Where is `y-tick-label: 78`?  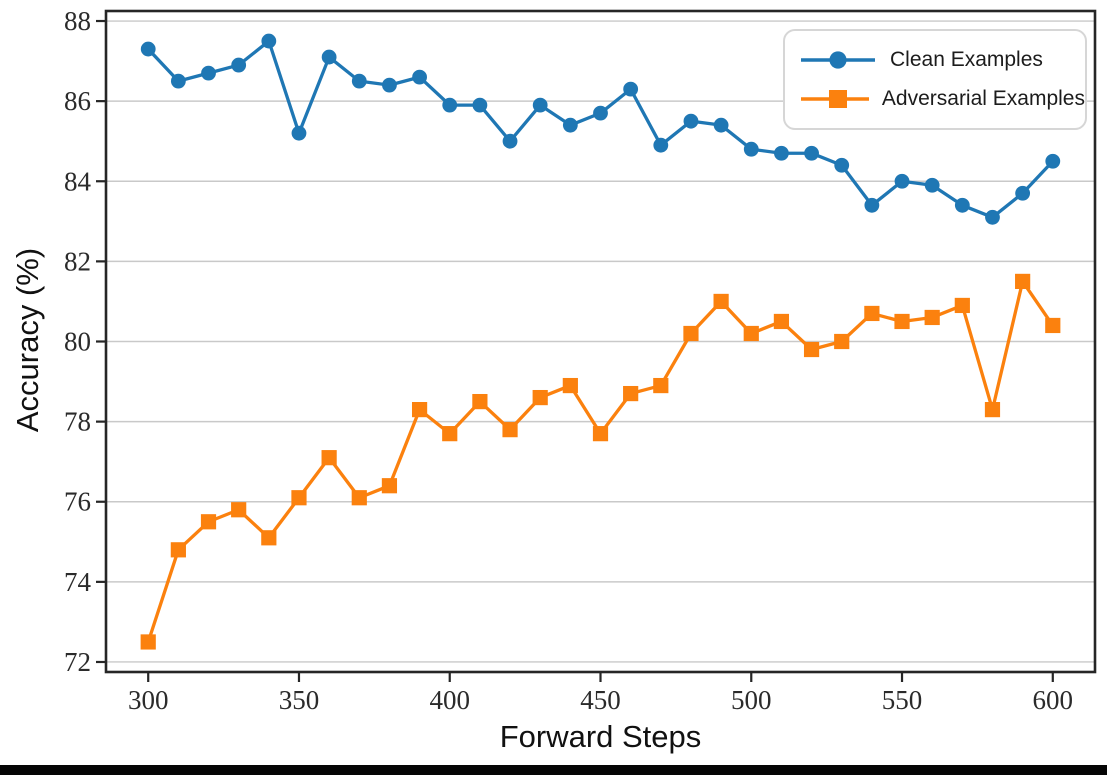
y-tick-label: 78 is located at coordinates (77, 422).